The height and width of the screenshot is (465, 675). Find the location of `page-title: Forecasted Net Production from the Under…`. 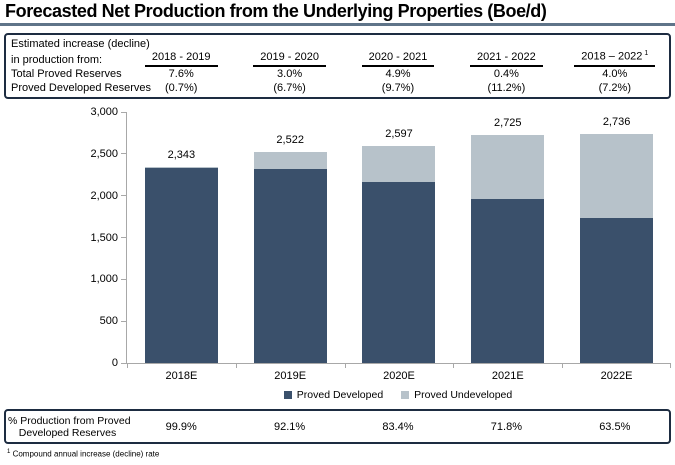

page-title: Forecasted Net Production from the Under… is located at coordinates (276, 11).